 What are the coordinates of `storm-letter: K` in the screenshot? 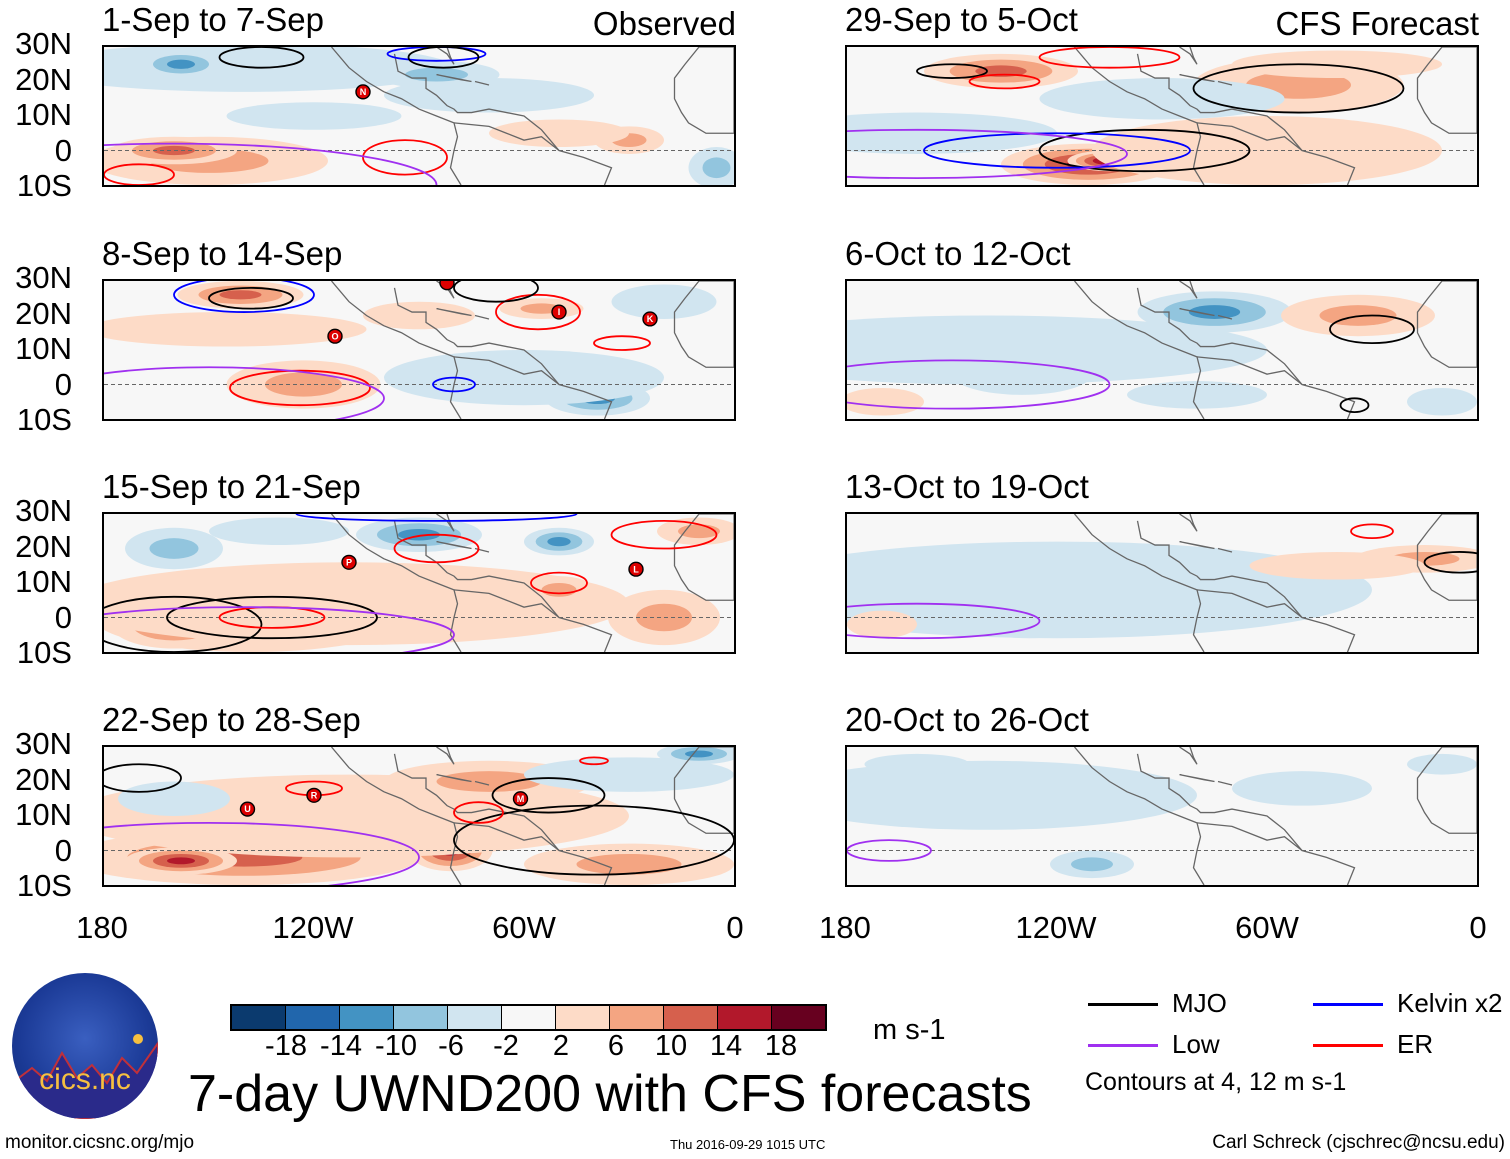 It's located at (650, 319).